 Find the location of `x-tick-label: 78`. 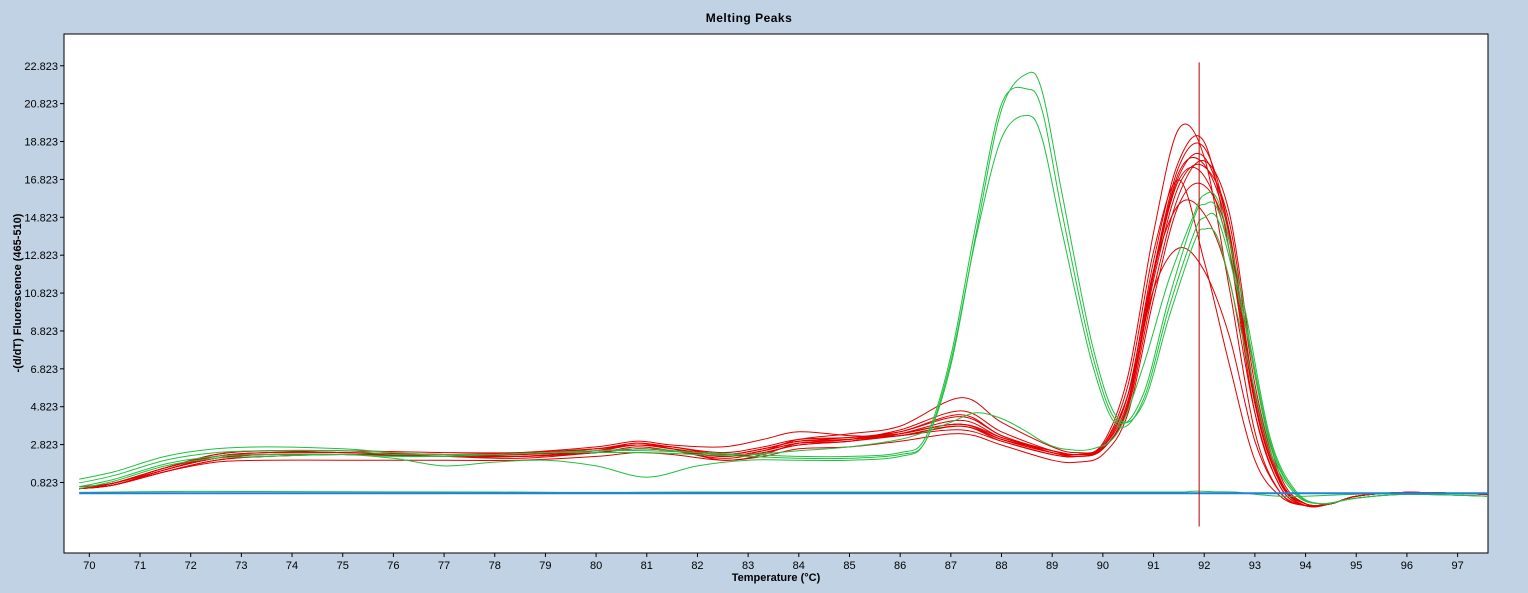

x-tick-label: 78 is located at coordinates (495, 566).